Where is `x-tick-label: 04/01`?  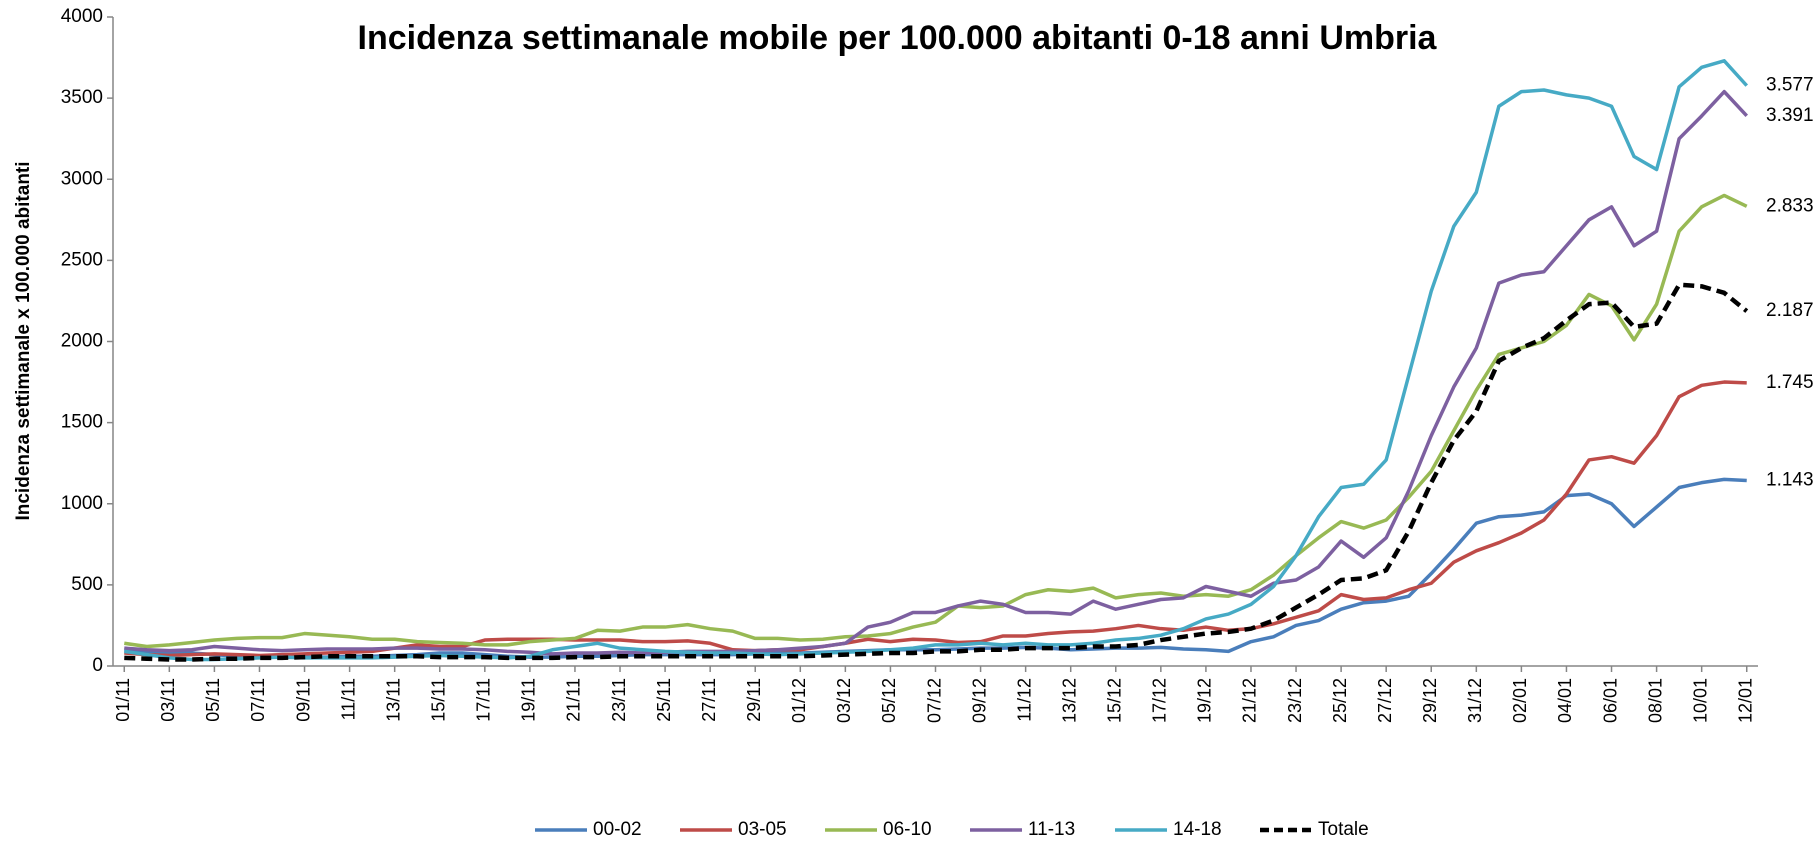 x-tick-label: 04/01 is located at coordinates (1565, 700).